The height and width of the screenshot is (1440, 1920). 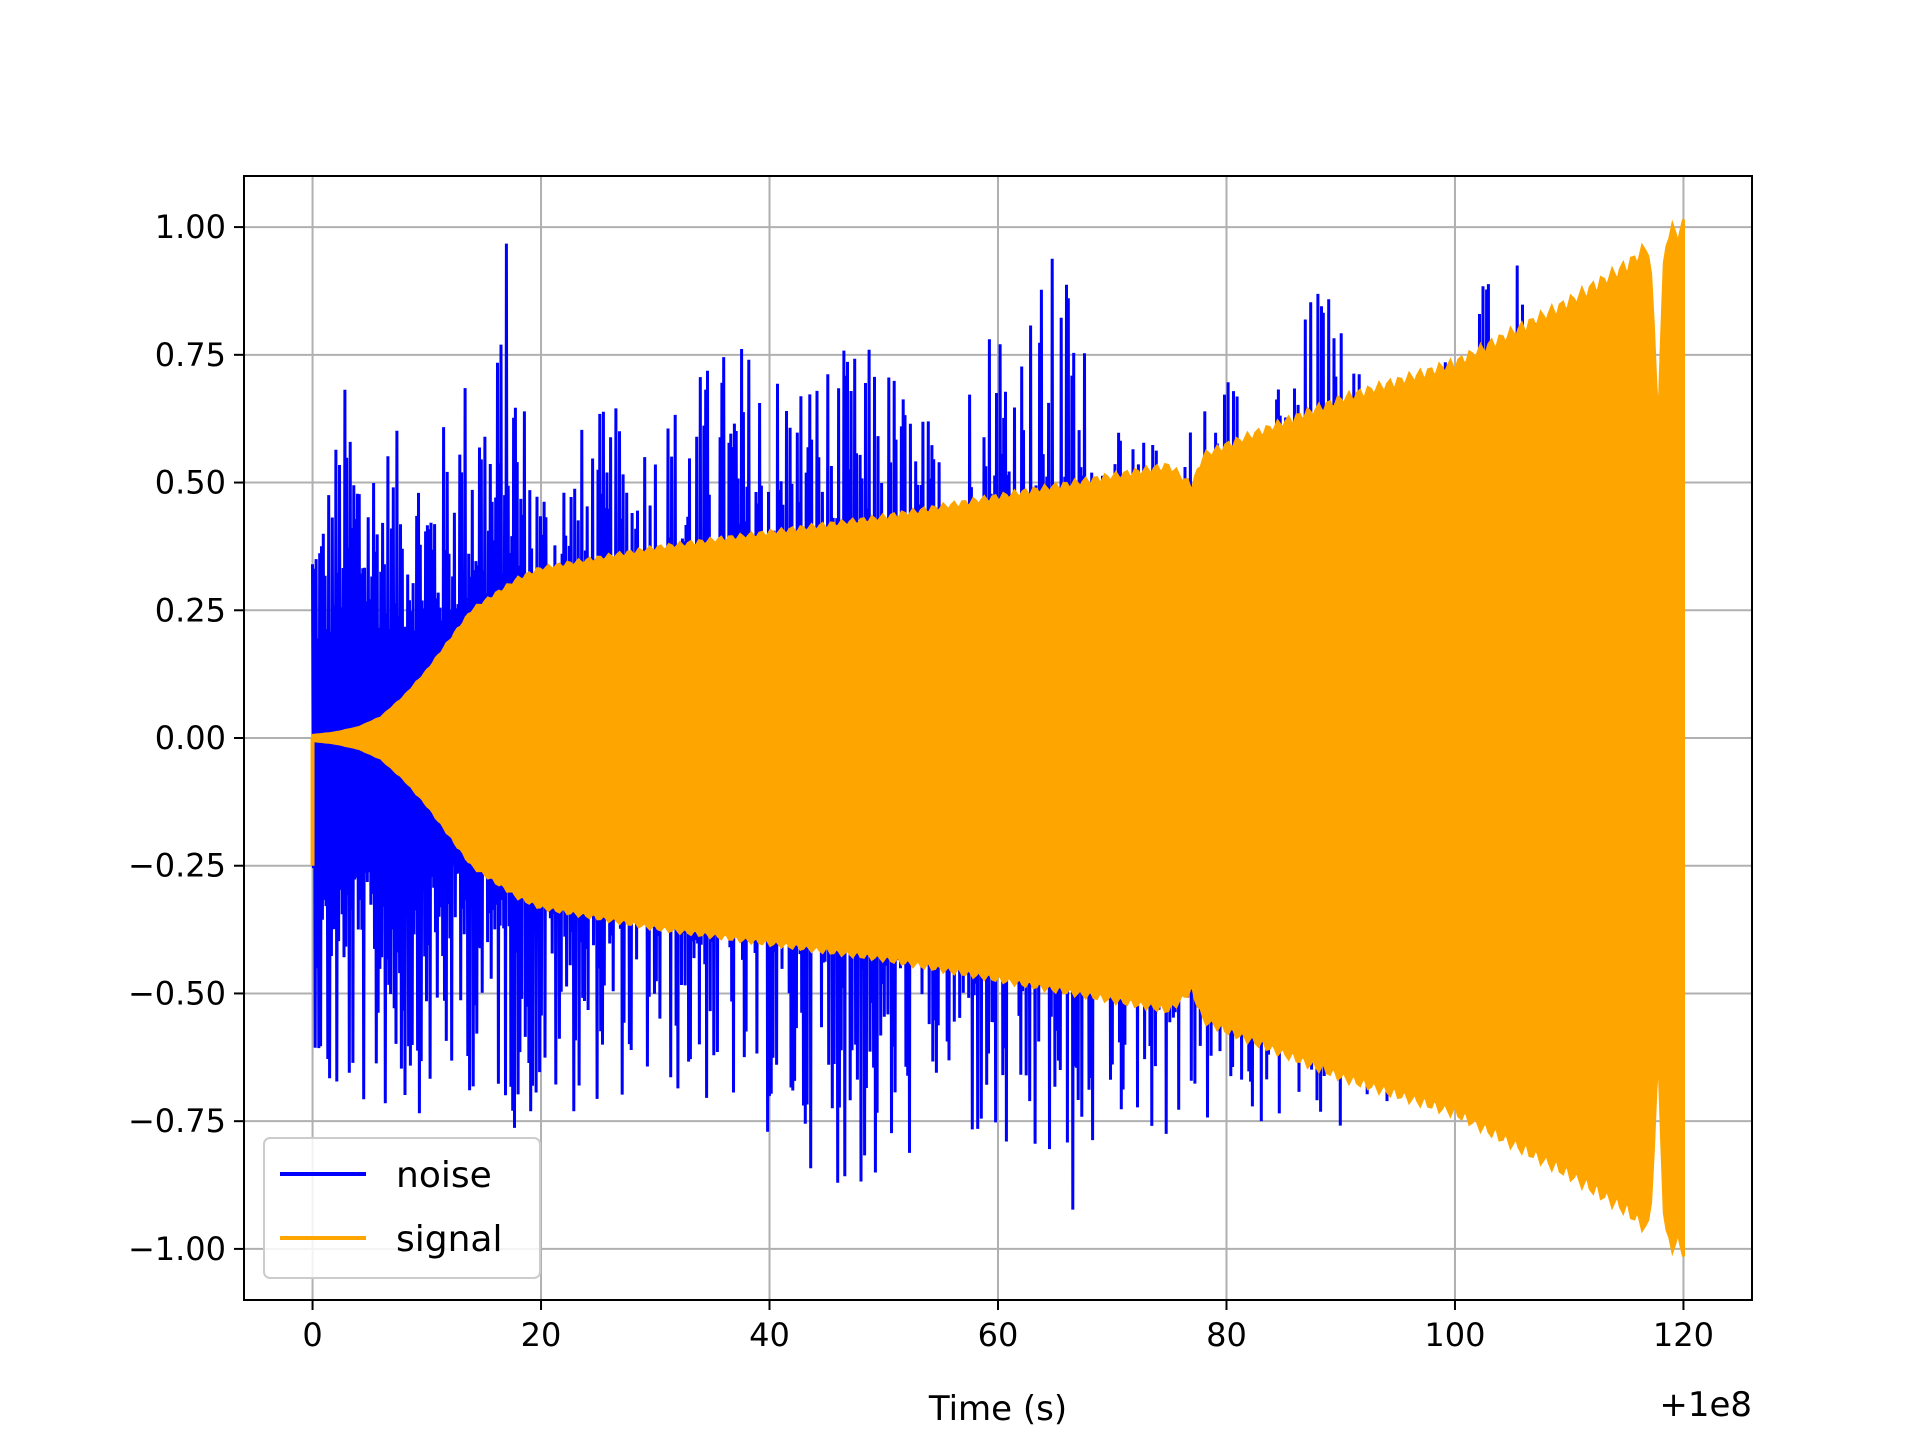 I want to click on x-tick-label: 20, so click(x=541, y=1335).